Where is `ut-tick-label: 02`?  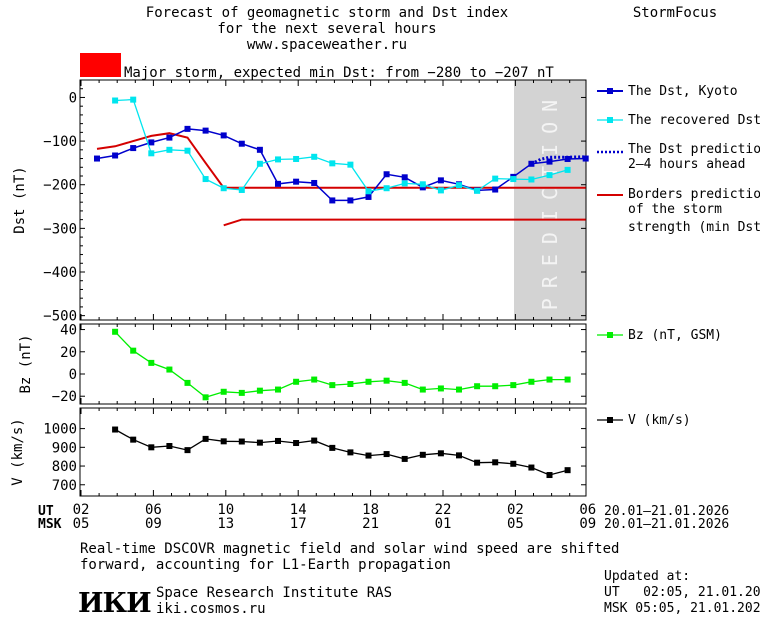 ut-tick-label: 02 is located at coordinates (515, 510).